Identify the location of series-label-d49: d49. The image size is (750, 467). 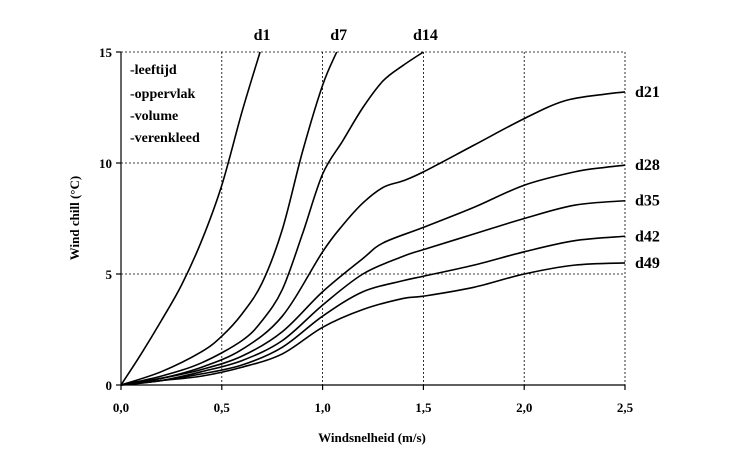
(647, 263).